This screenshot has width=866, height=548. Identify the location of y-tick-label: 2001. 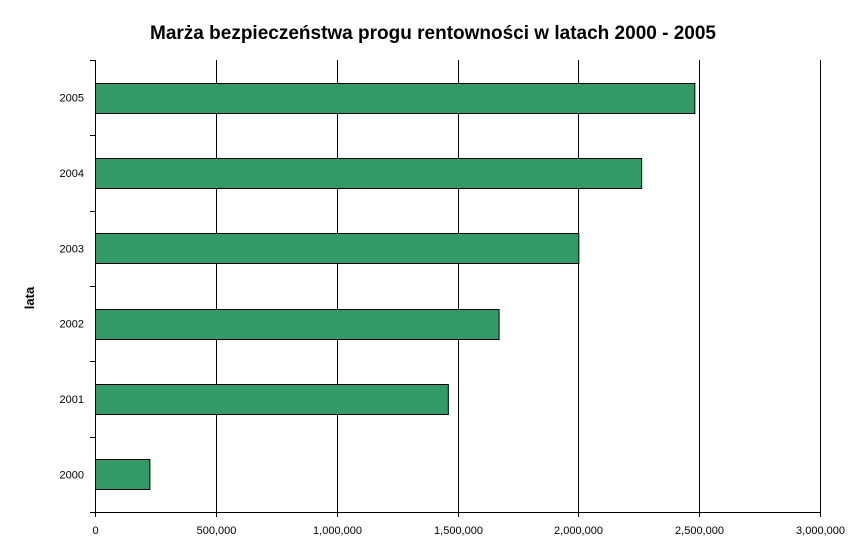
(72, 400).